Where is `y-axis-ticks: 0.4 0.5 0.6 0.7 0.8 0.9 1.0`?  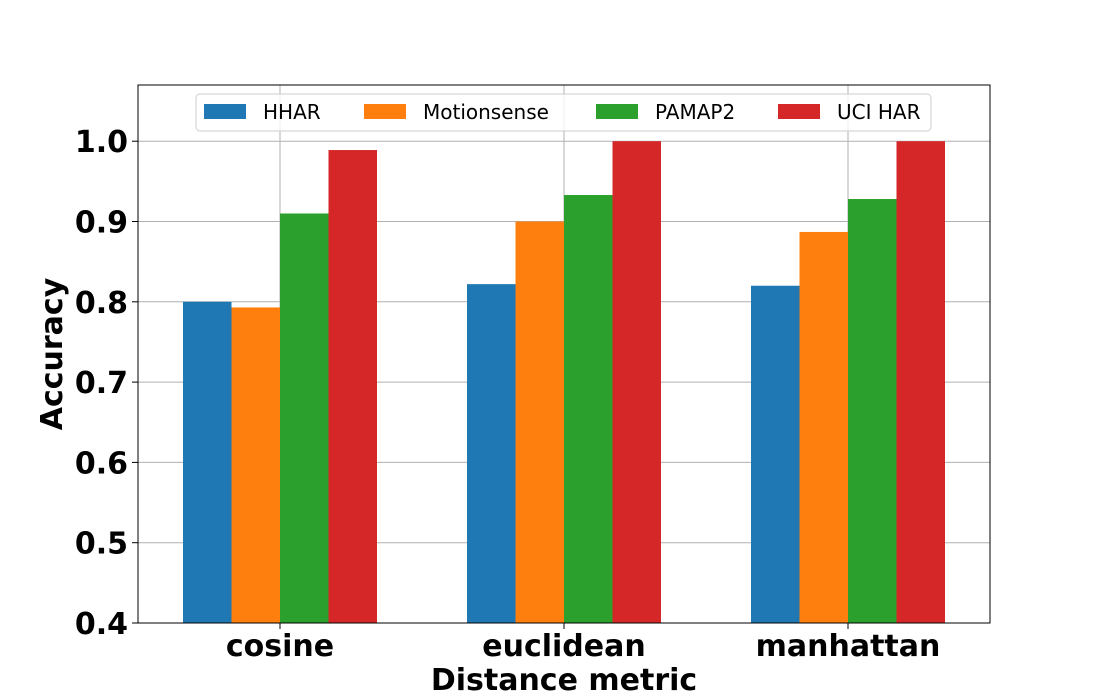 y-axis-ticks: 0.4 0.5 0.6 0.7 0.8 0.9 1.0 is located at coordinates (106, 383).